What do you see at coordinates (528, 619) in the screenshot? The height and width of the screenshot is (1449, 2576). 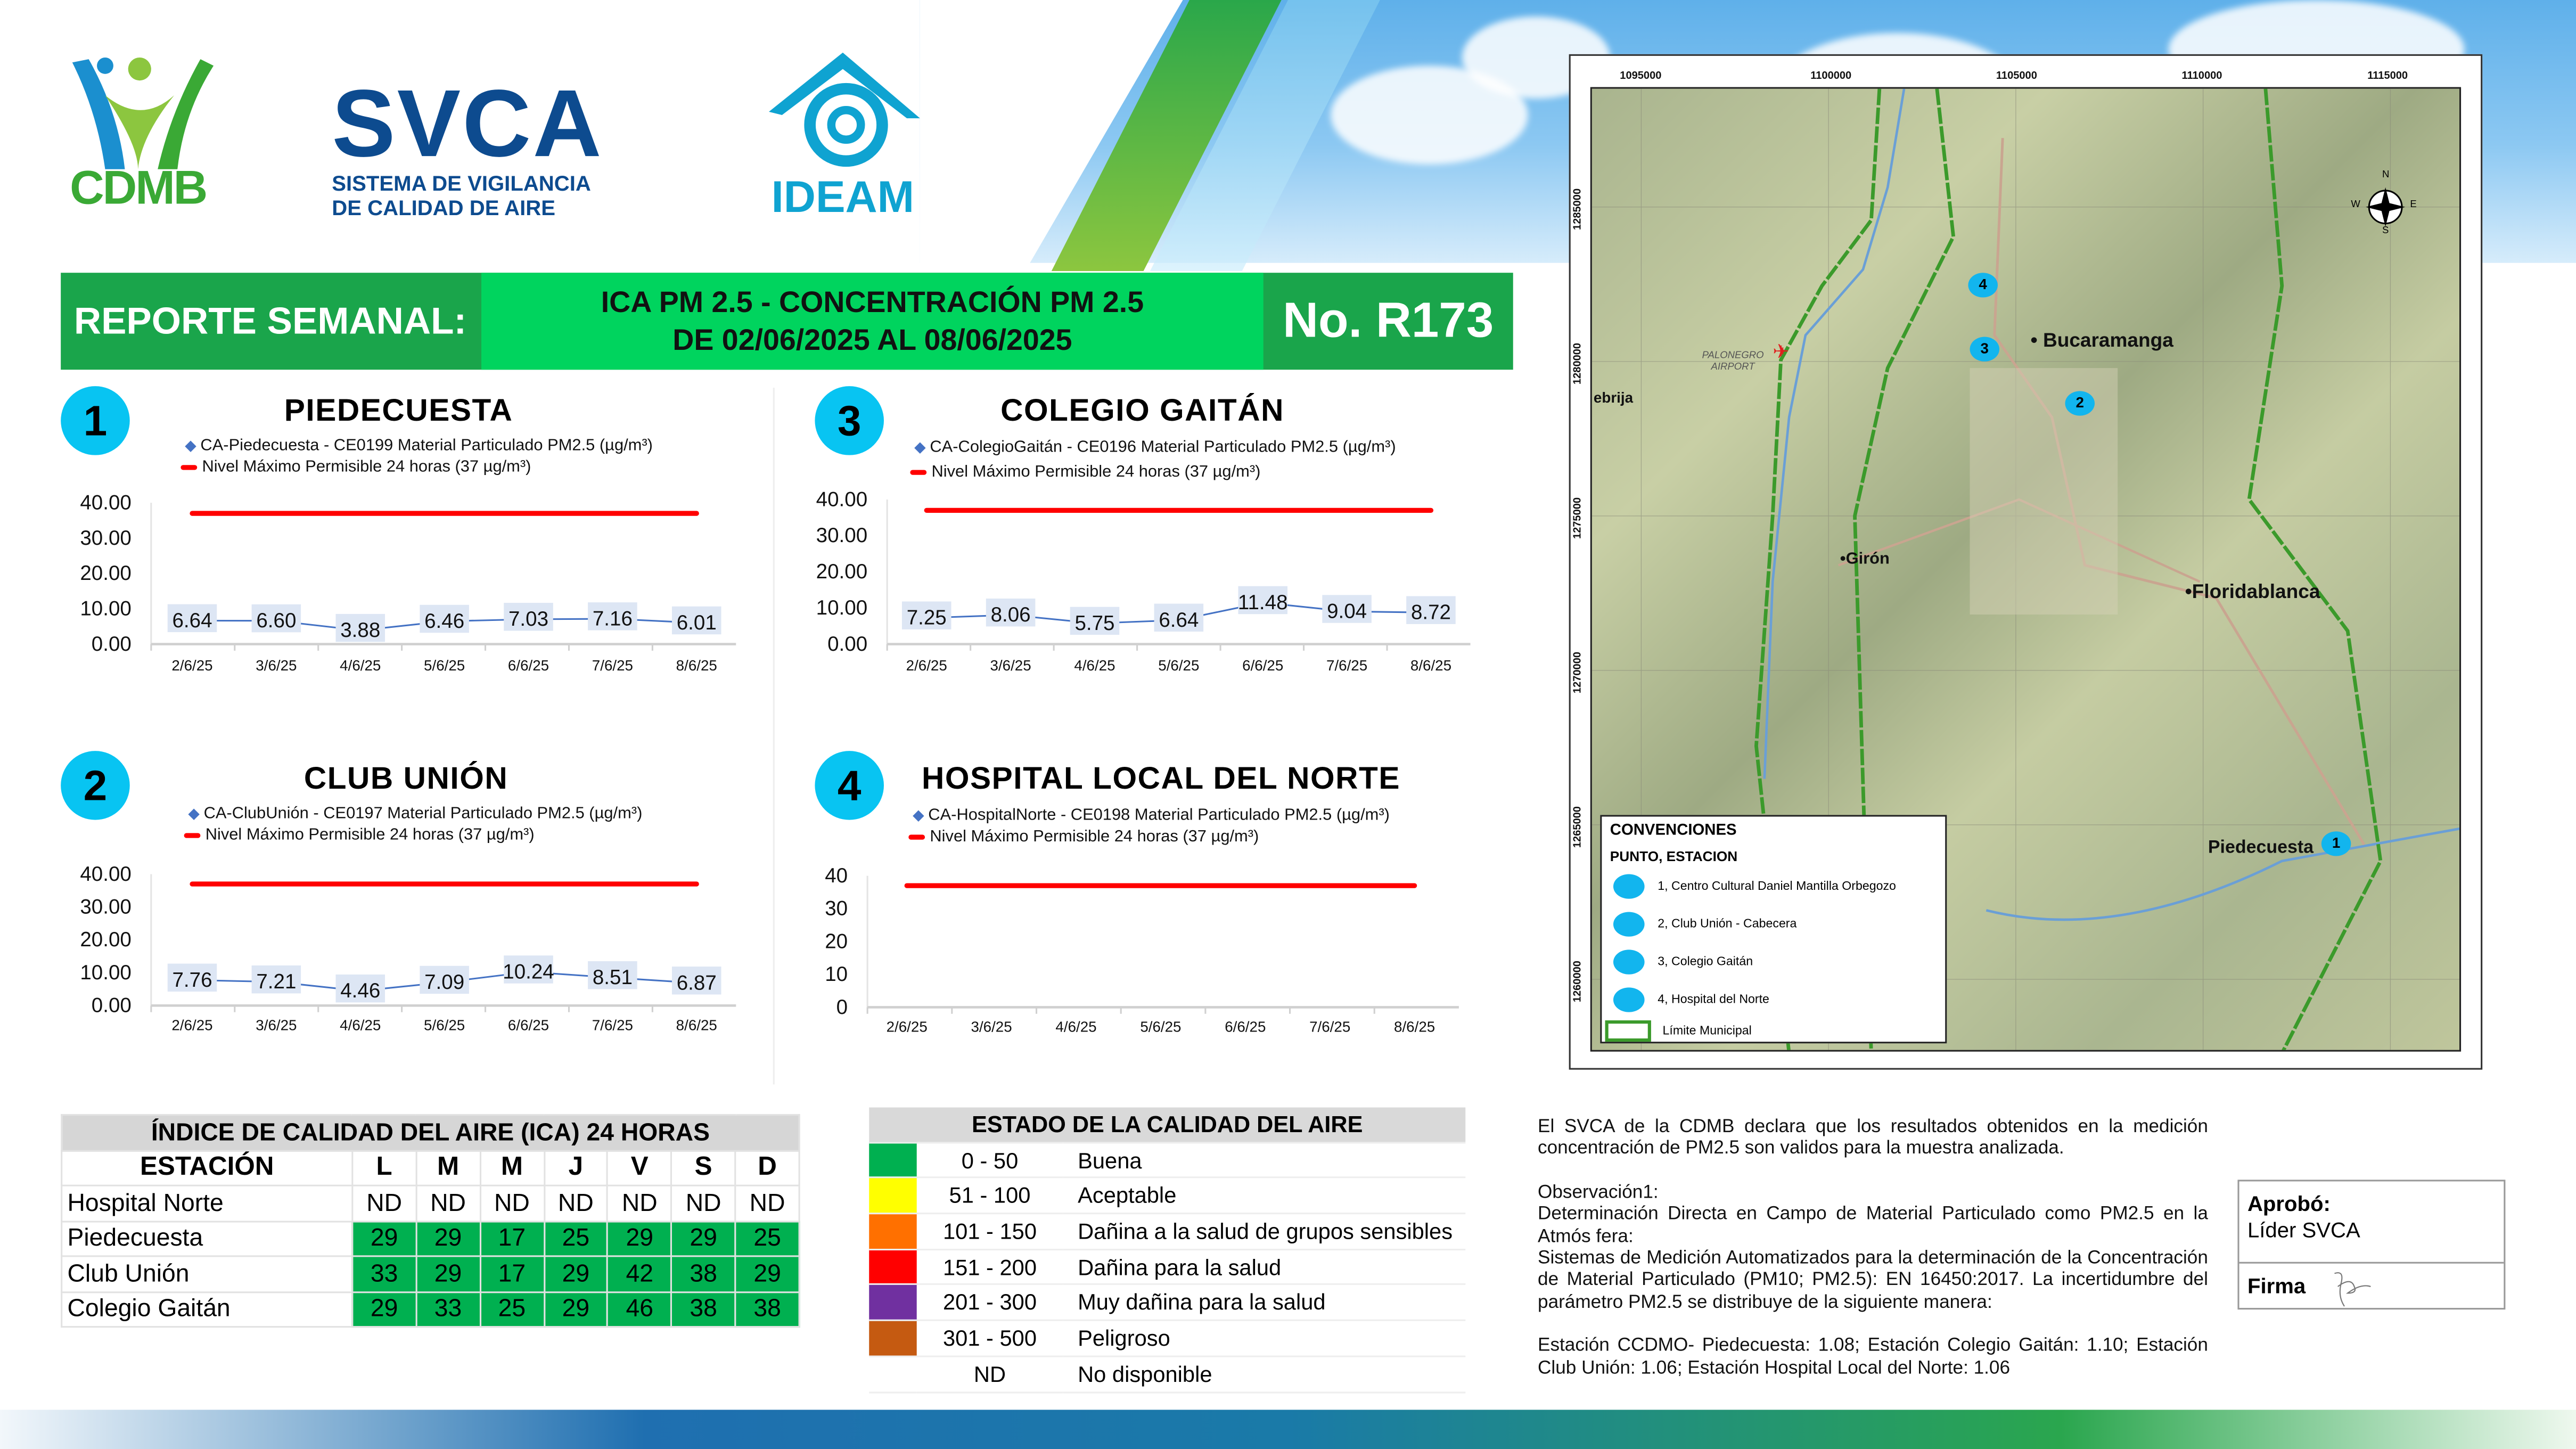 I see `data-label: 7.03` at bounding box center [528, 619].